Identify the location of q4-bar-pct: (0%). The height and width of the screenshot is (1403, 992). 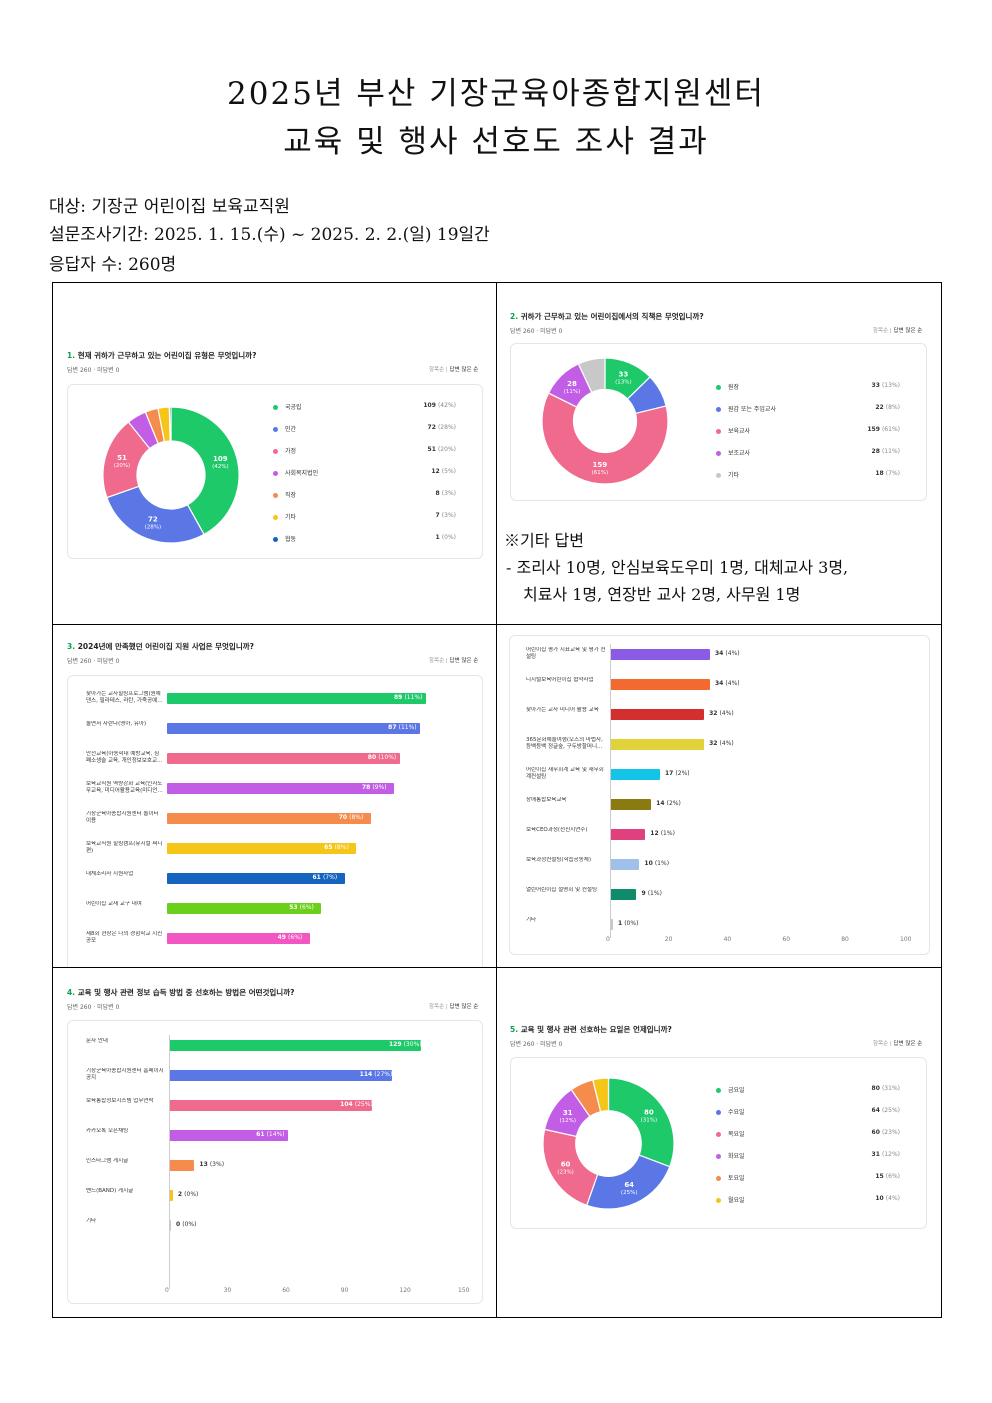
(189, 1224).